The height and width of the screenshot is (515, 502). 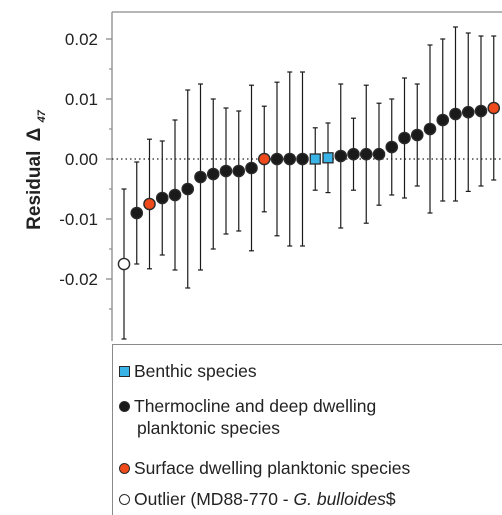 I want to click on legend-item-benthic: Benthic species, so click(x=188, y=371).